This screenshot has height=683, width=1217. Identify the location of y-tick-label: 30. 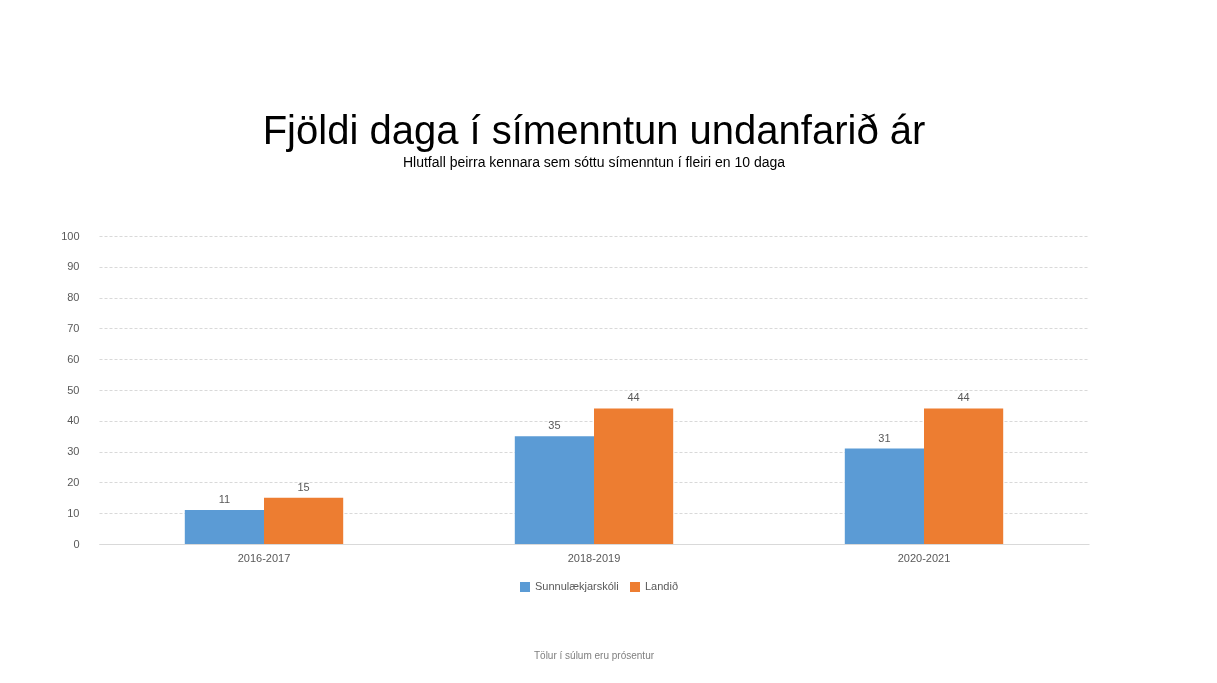
(73, 451).